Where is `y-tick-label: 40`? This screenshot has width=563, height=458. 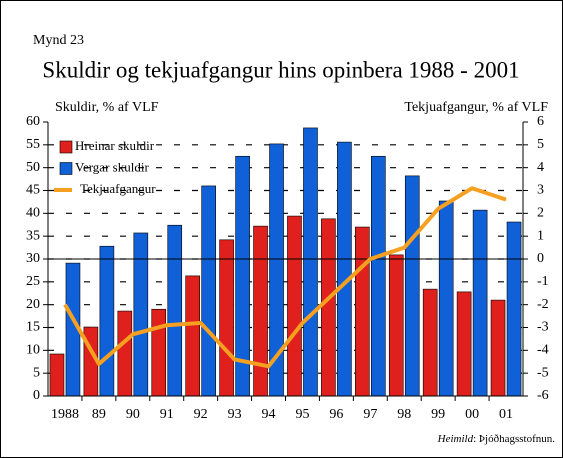 y-tick-label: 40 is located at coordinates (33, 213).